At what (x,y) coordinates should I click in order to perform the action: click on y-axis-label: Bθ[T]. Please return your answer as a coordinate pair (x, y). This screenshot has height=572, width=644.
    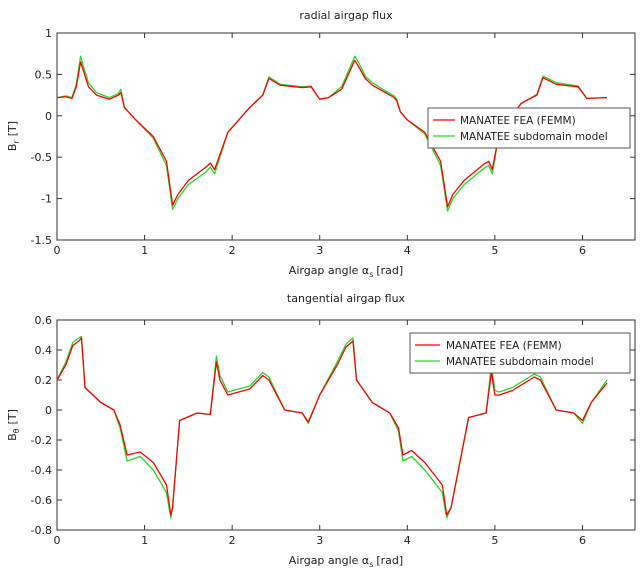
    Looking at the image, I should click on (13, 425).